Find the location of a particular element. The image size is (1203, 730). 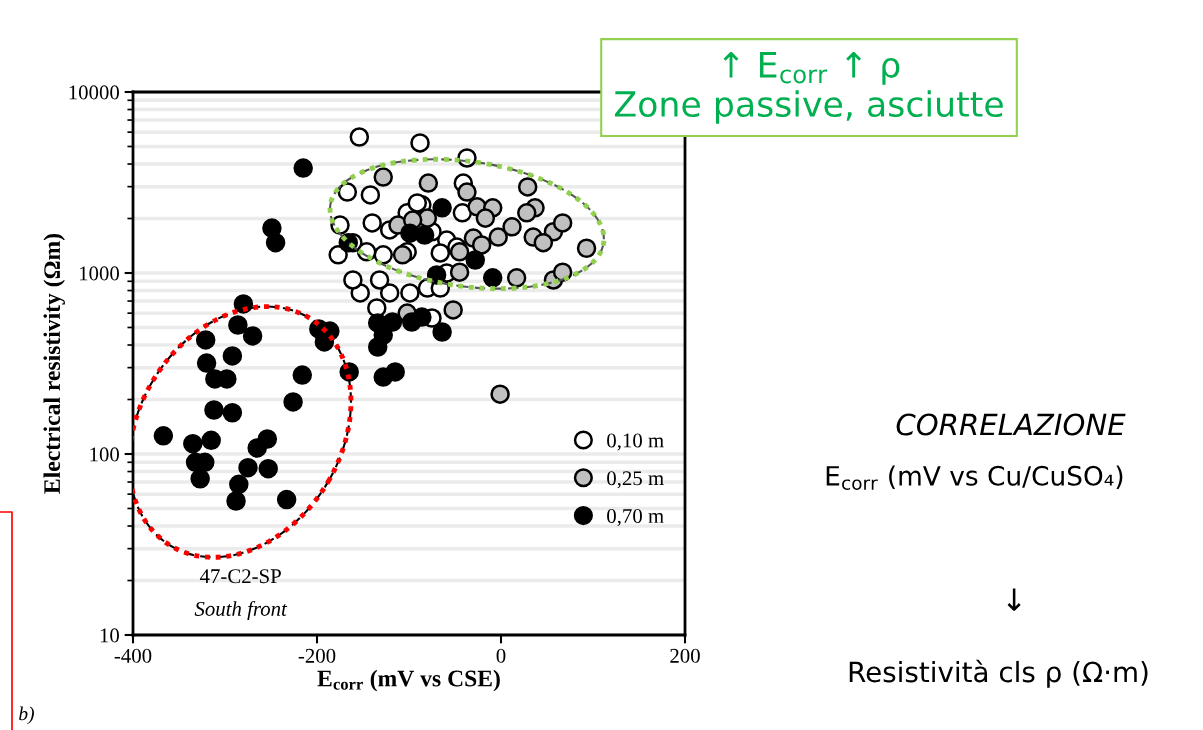

y-tick-label: 1000 is located at coordinates (99, 273).